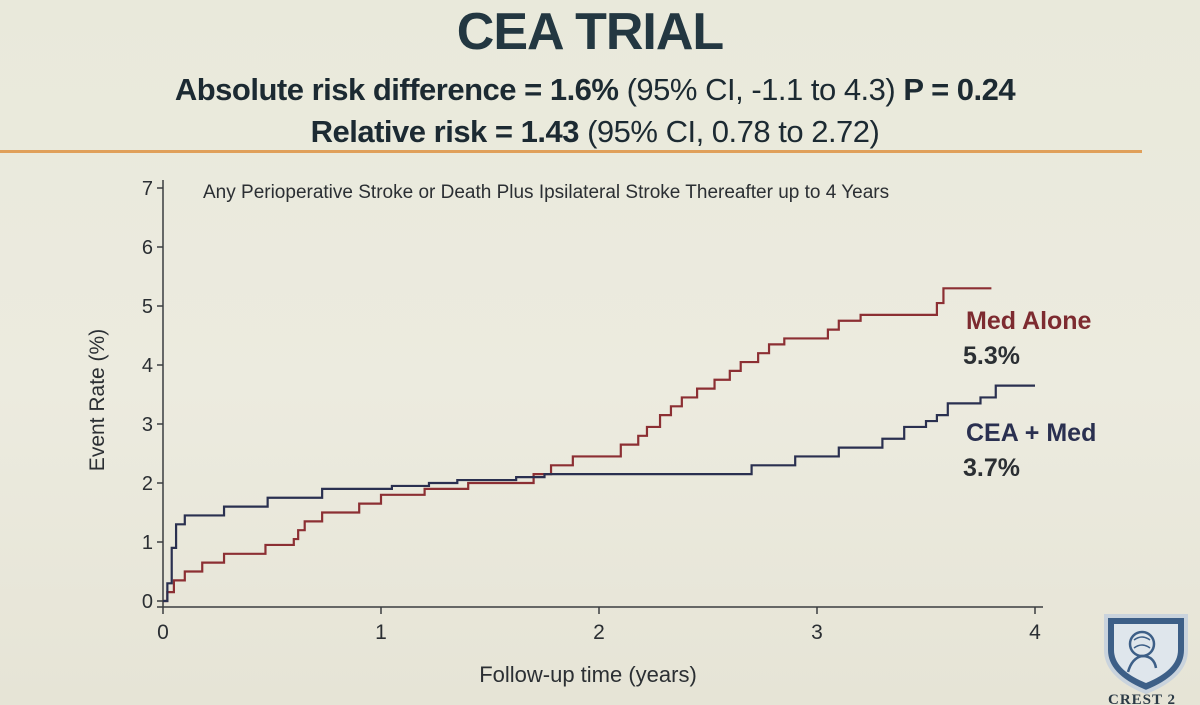  What do you see at coordinates (147, 189) in the screenshot?
I see `y-tick-label-7: 7` at bounding box center [147, 189].